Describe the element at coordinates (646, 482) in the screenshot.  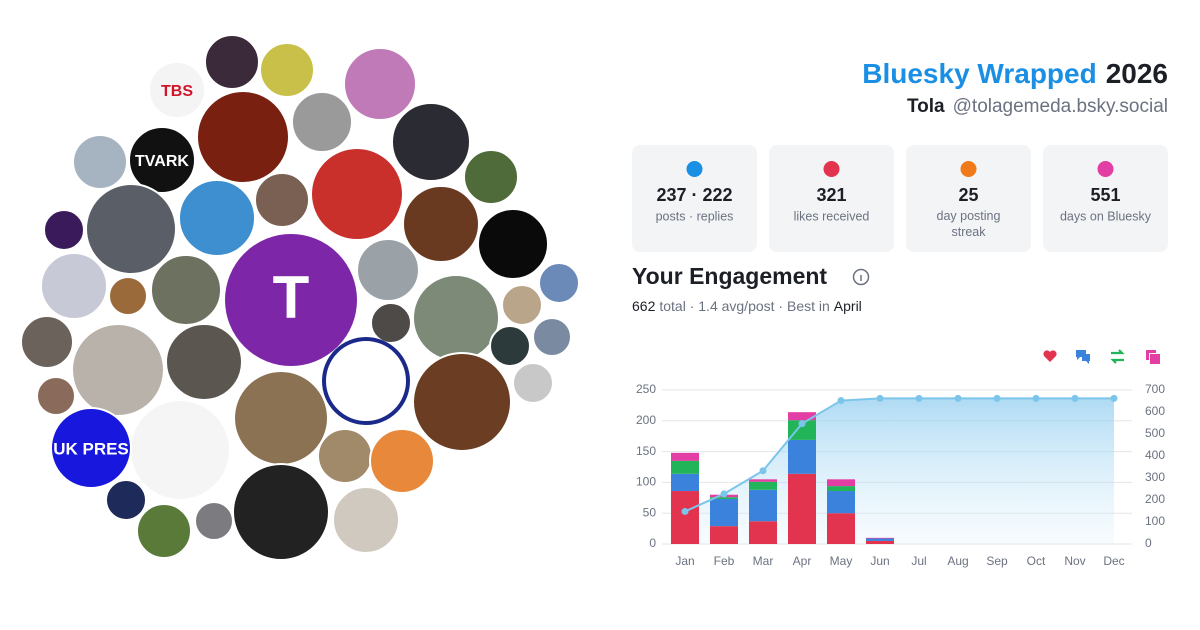
I see `y-tick-label: 100` at that location.